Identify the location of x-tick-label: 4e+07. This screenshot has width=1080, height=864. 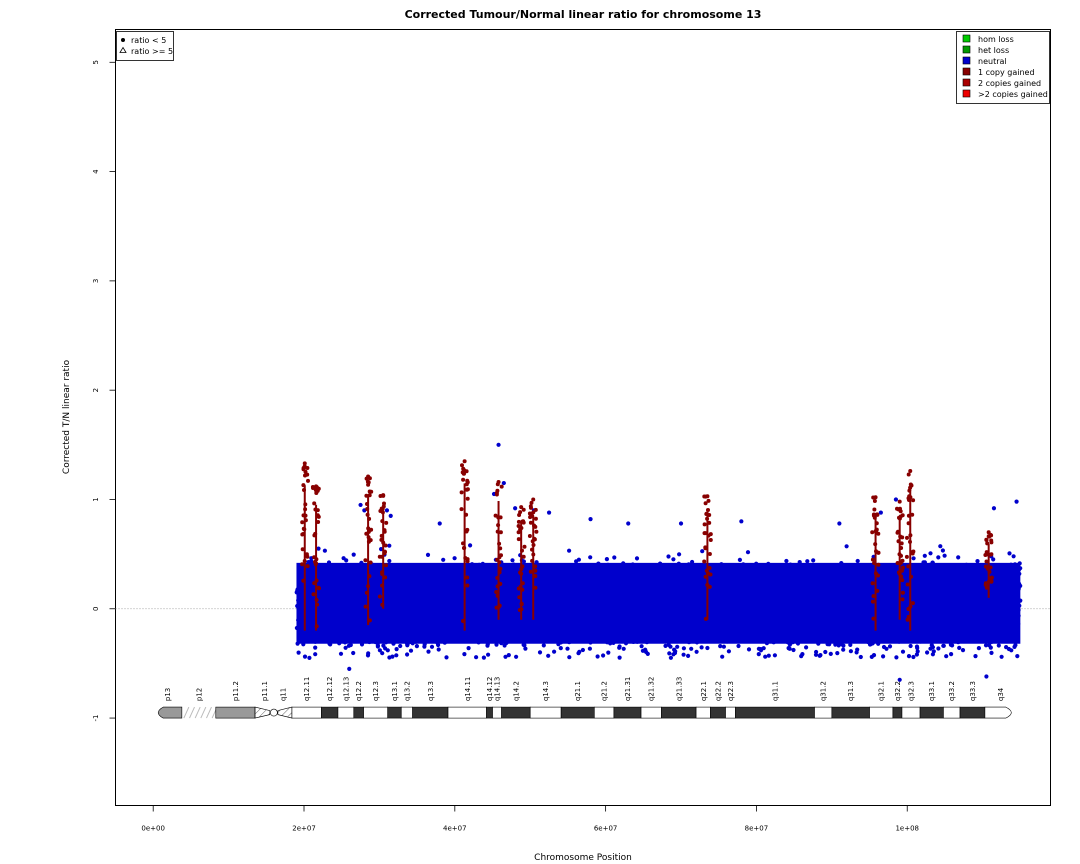
(455, 829).